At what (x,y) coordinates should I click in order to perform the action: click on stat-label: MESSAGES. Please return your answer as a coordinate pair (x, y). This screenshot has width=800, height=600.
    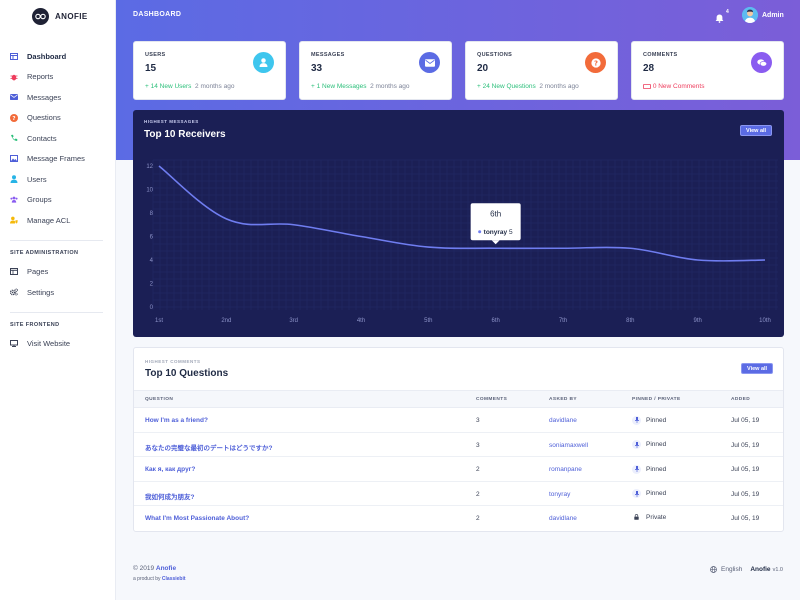
    Looking at the image, I should click on (328, 55).